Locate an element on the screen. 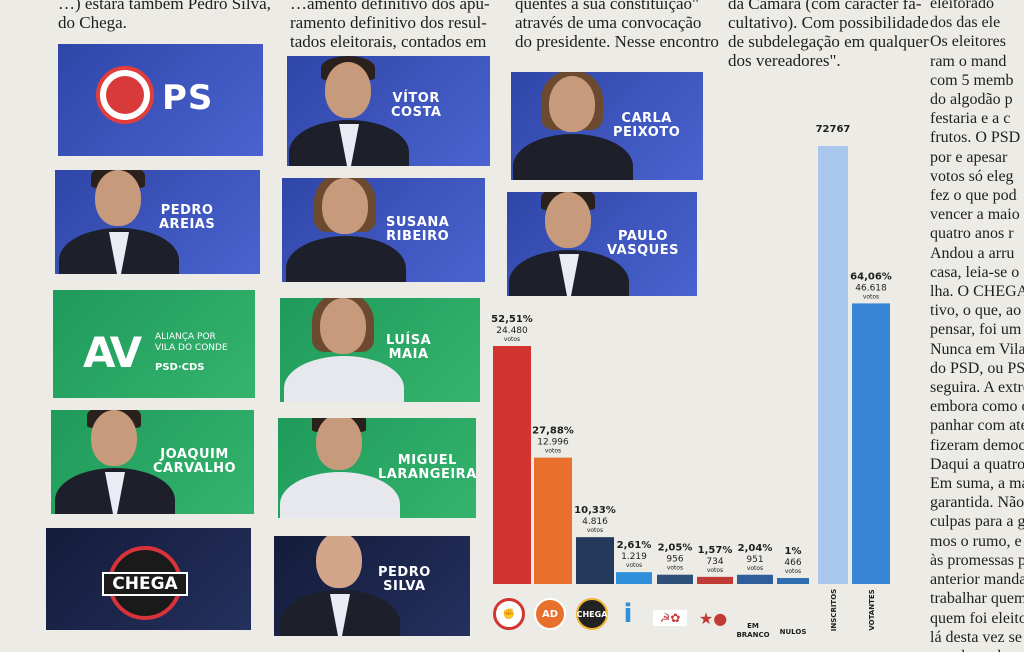 Image resolution: width=1024 pixels, height=652 pixels. candidate-vitor-costa: VÍTOR COSTA is located at coordinates (388, 111).